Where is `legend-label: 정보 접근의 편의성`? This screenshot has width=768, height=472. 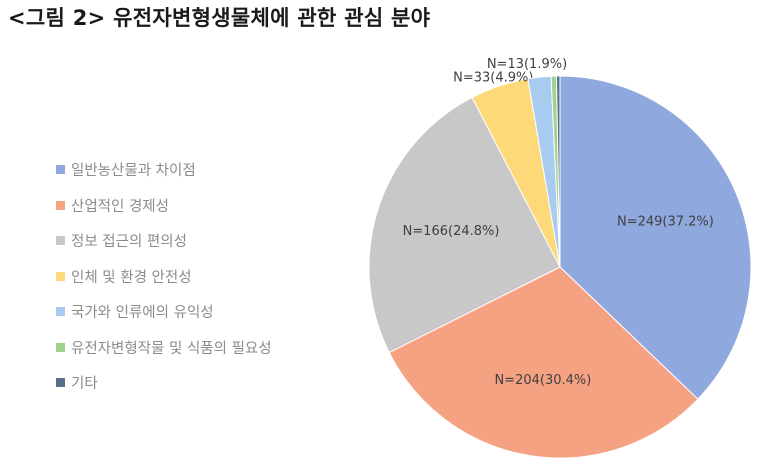 legend-label: 정보 접근의 편의성 is located at coordinates (129, 242).